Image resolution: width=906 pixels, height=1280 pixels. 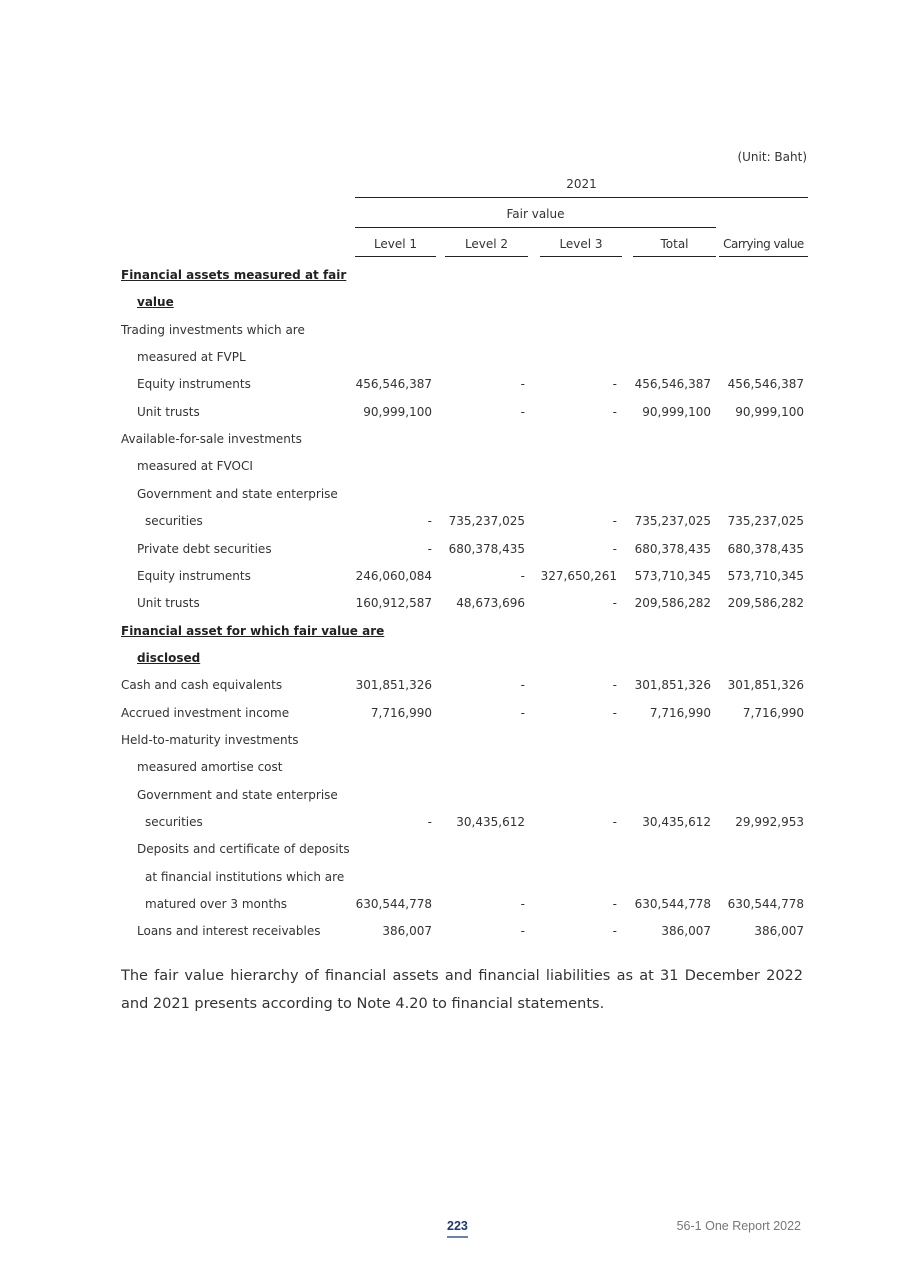 What do you see at coordinates (581, 244) in the screenshot?
I see `column-header: Level 3` at bounding box center [581, 244].